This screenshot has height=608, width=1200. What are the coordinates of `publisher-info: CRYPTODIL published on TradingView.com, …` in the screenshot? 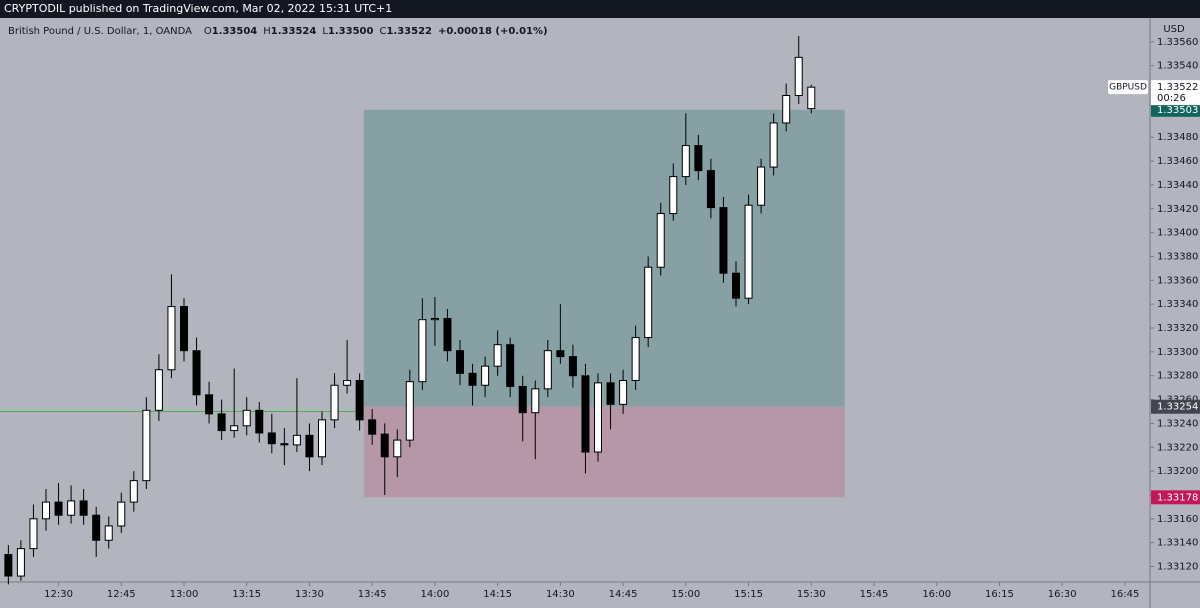 It's located at (198, 8).